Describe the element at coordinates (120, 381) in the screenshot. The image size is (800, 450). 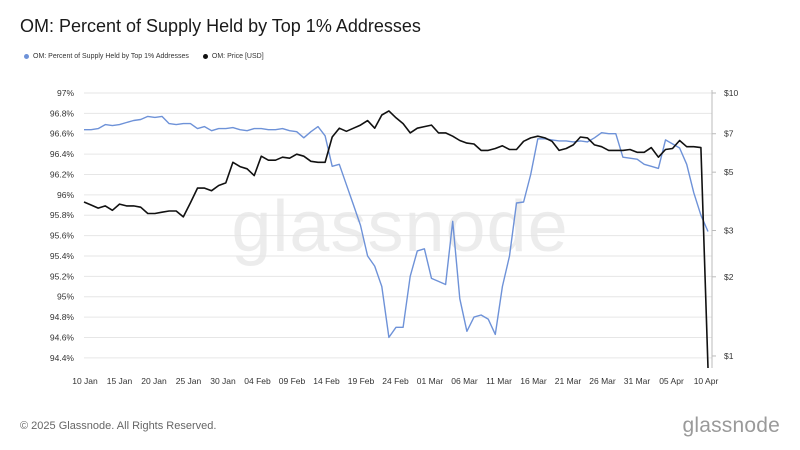
I see `x-tick-label: 15 Jan` at that location.